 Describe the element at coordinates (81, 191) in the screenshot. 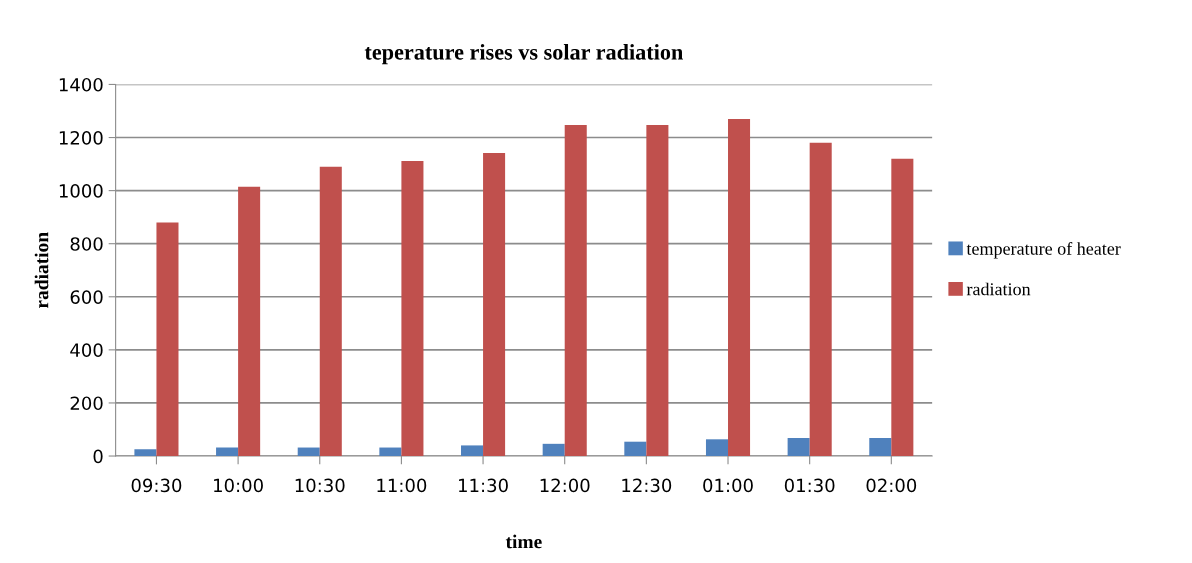

I see `y-tick-label: 1000` at that location.